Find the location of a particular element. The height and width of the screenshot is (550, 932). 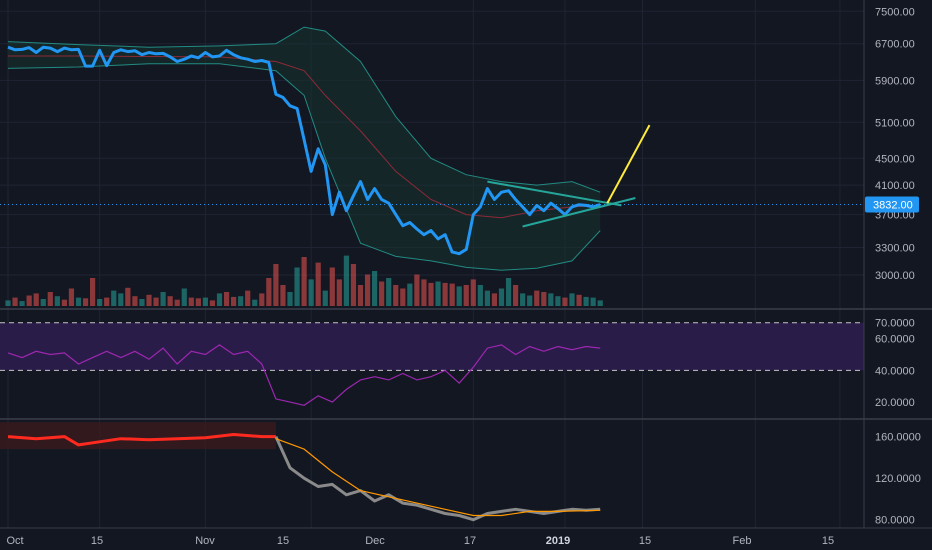

time-tick-label: 2019 is located at coordinates (558, 541).